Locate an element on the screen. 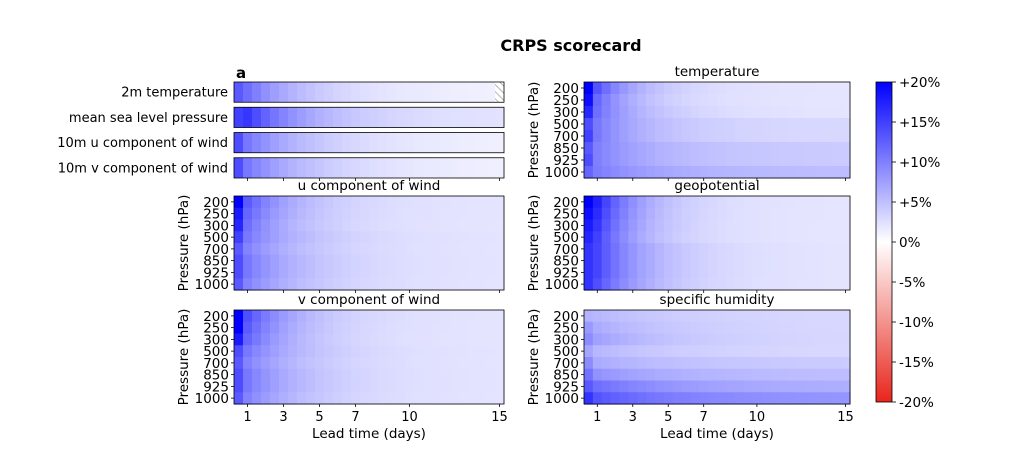 This screenshot has width=1024, height=452. colorbar-tick-label: -5% is located at coordinates (912, 283).